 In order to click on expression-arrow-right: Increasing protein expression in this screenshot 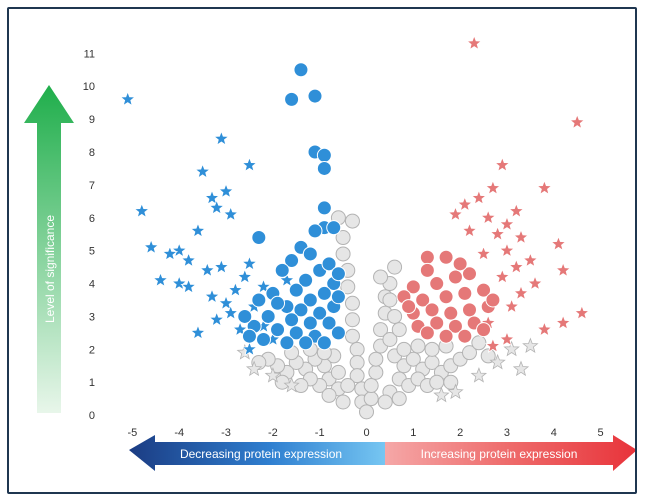, I will do `click(510, 453)`.